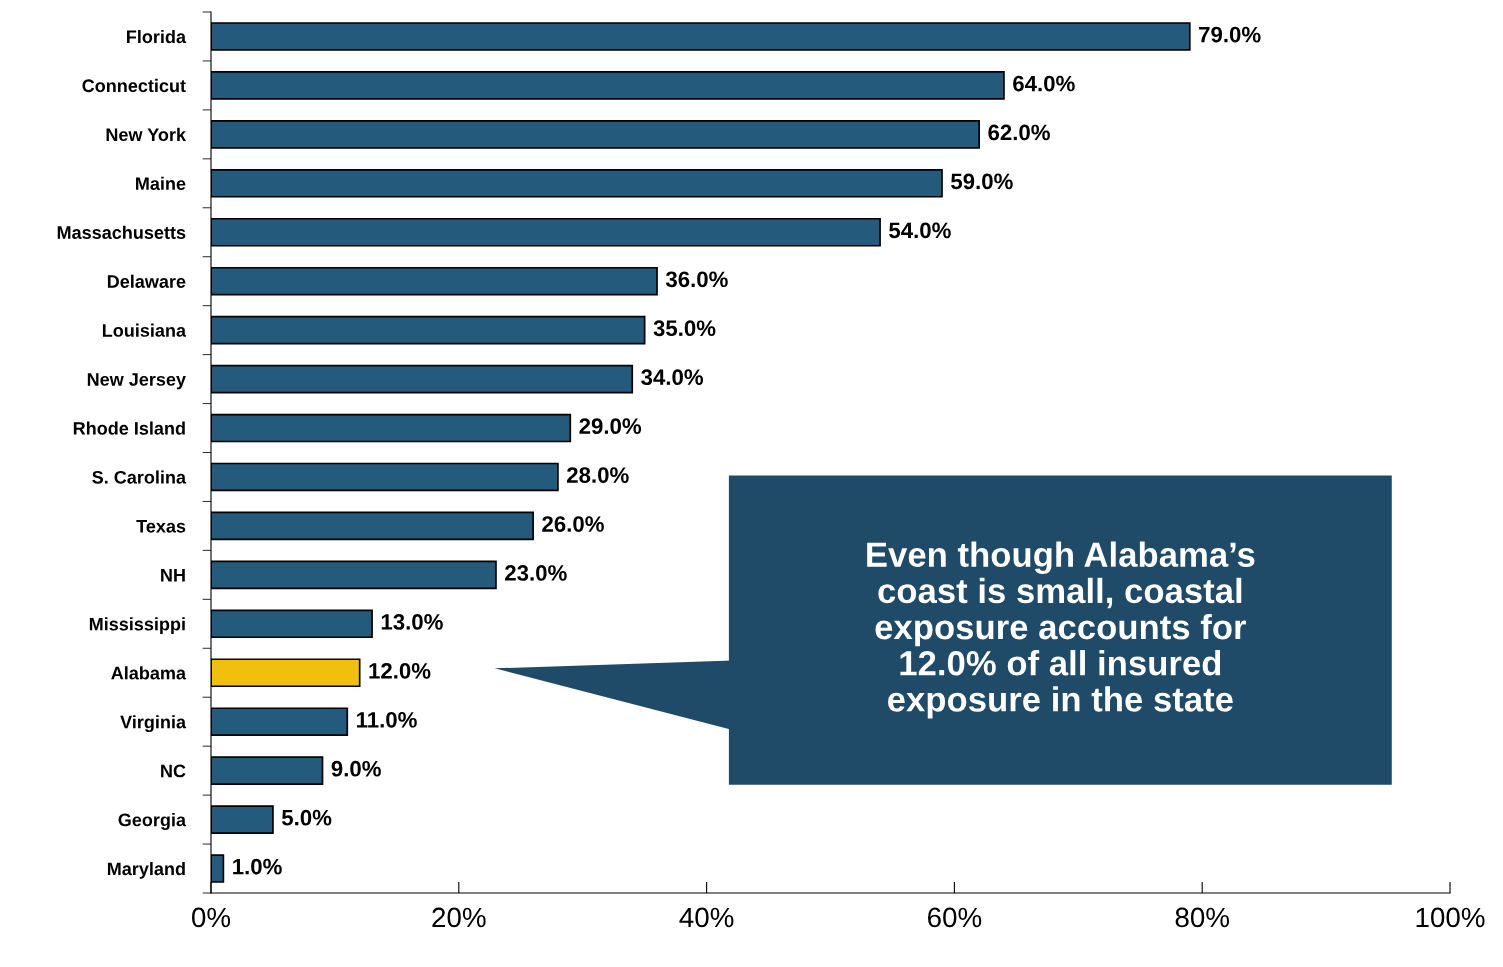 Image resolution: width=1503 pixels, height=967 pixels. What do you see at coordinates (121, 232) in the screenshot?
I see `y-tick-label: Massachusetts` at bounding box center [121, 232].